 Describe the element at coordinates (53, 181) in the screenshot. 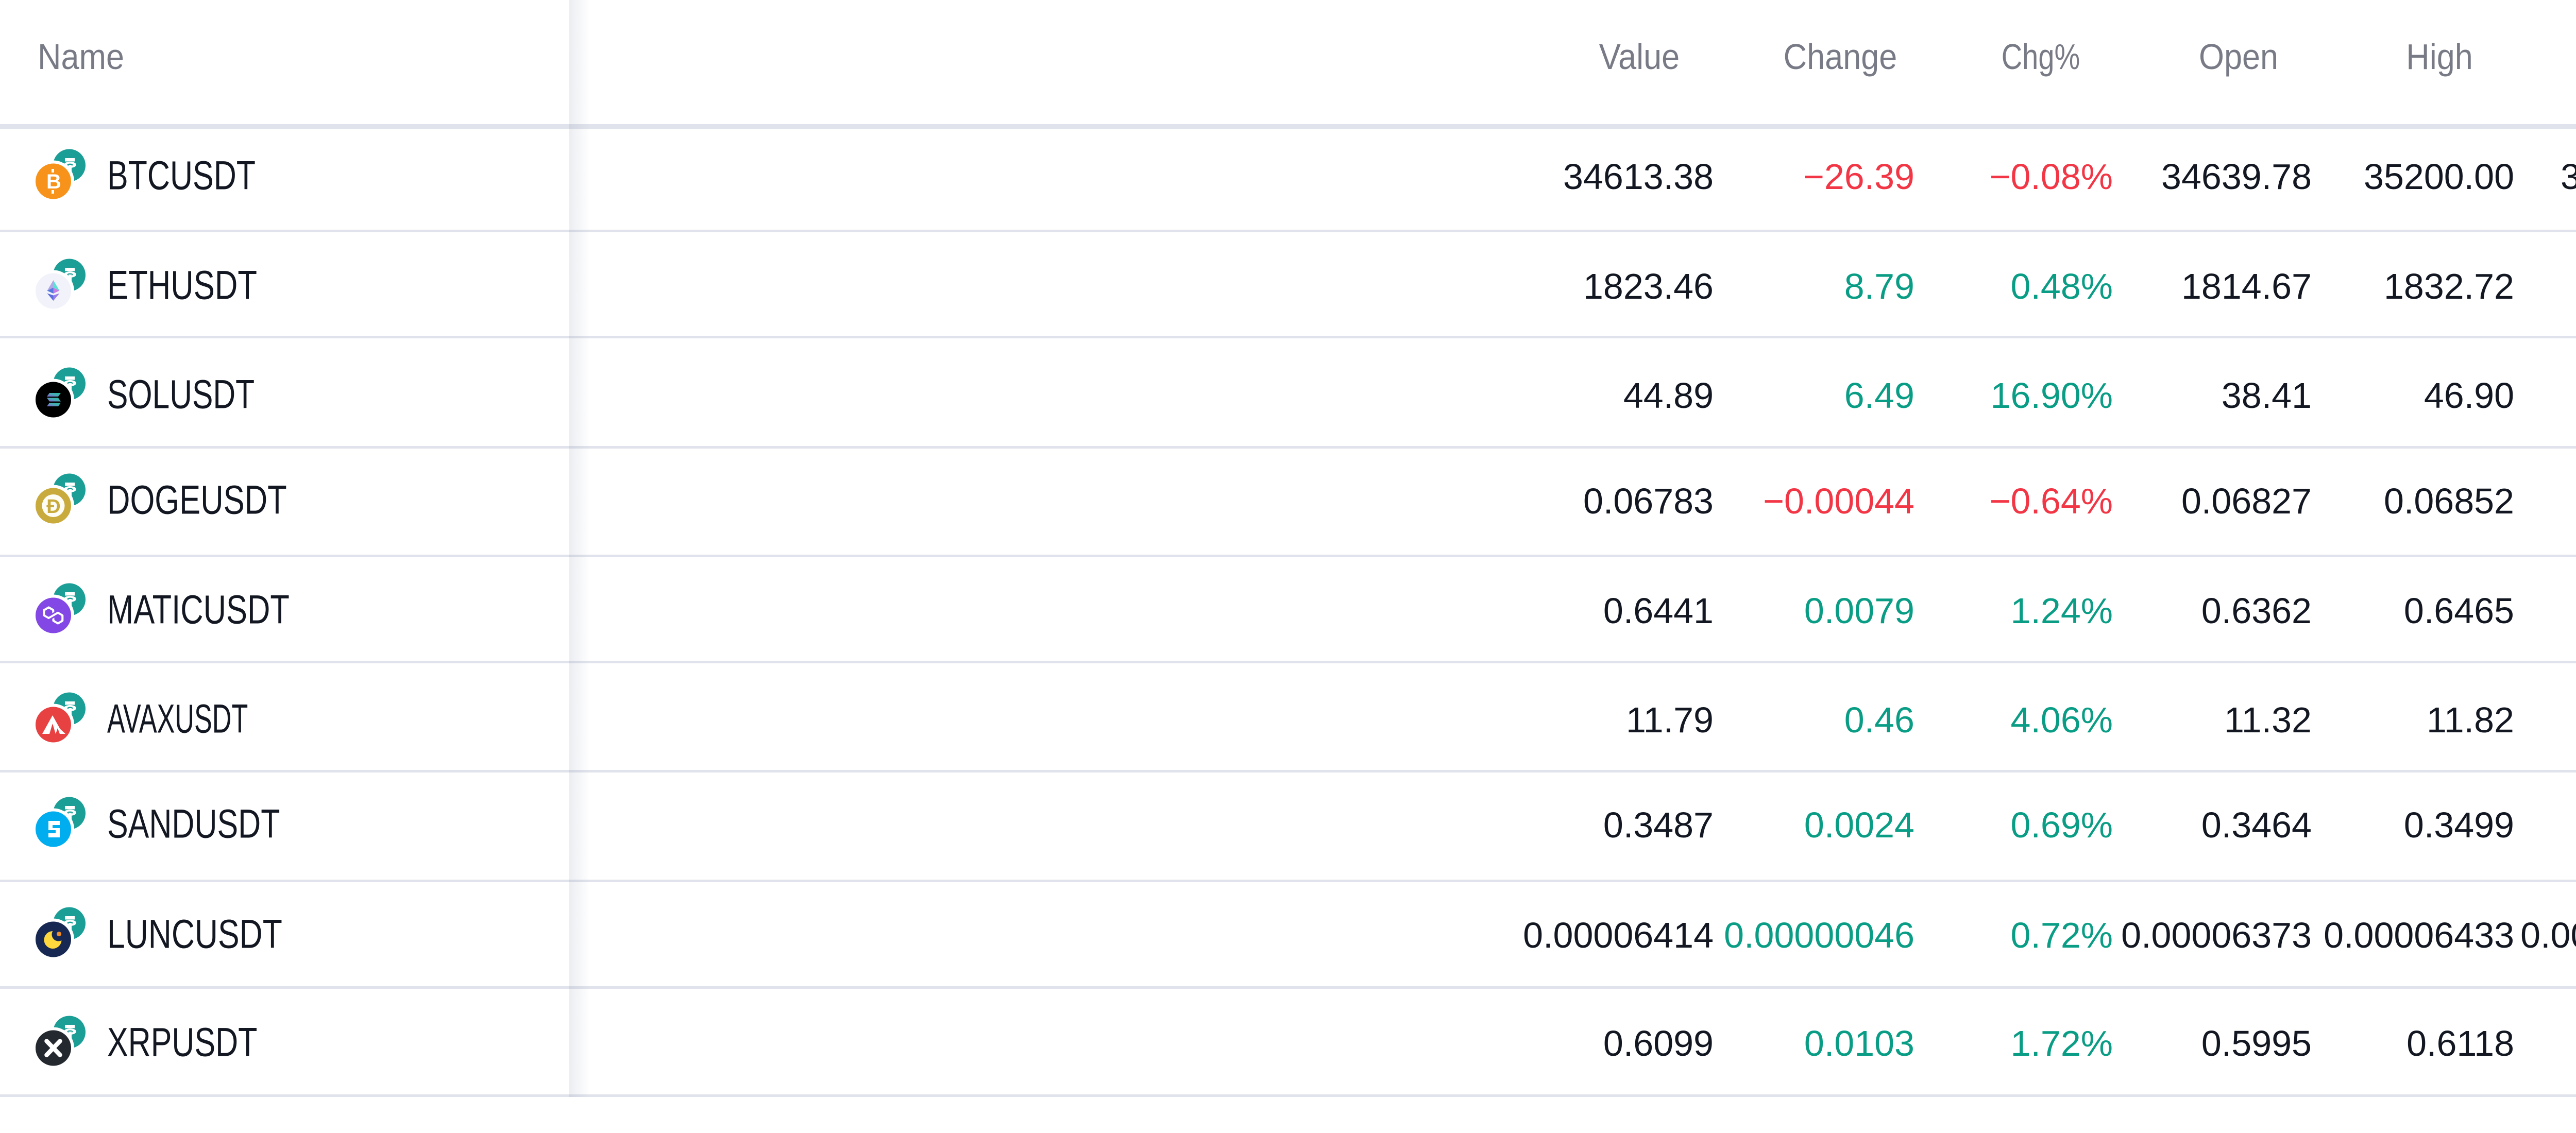

I see `svg-text: B` at that location.